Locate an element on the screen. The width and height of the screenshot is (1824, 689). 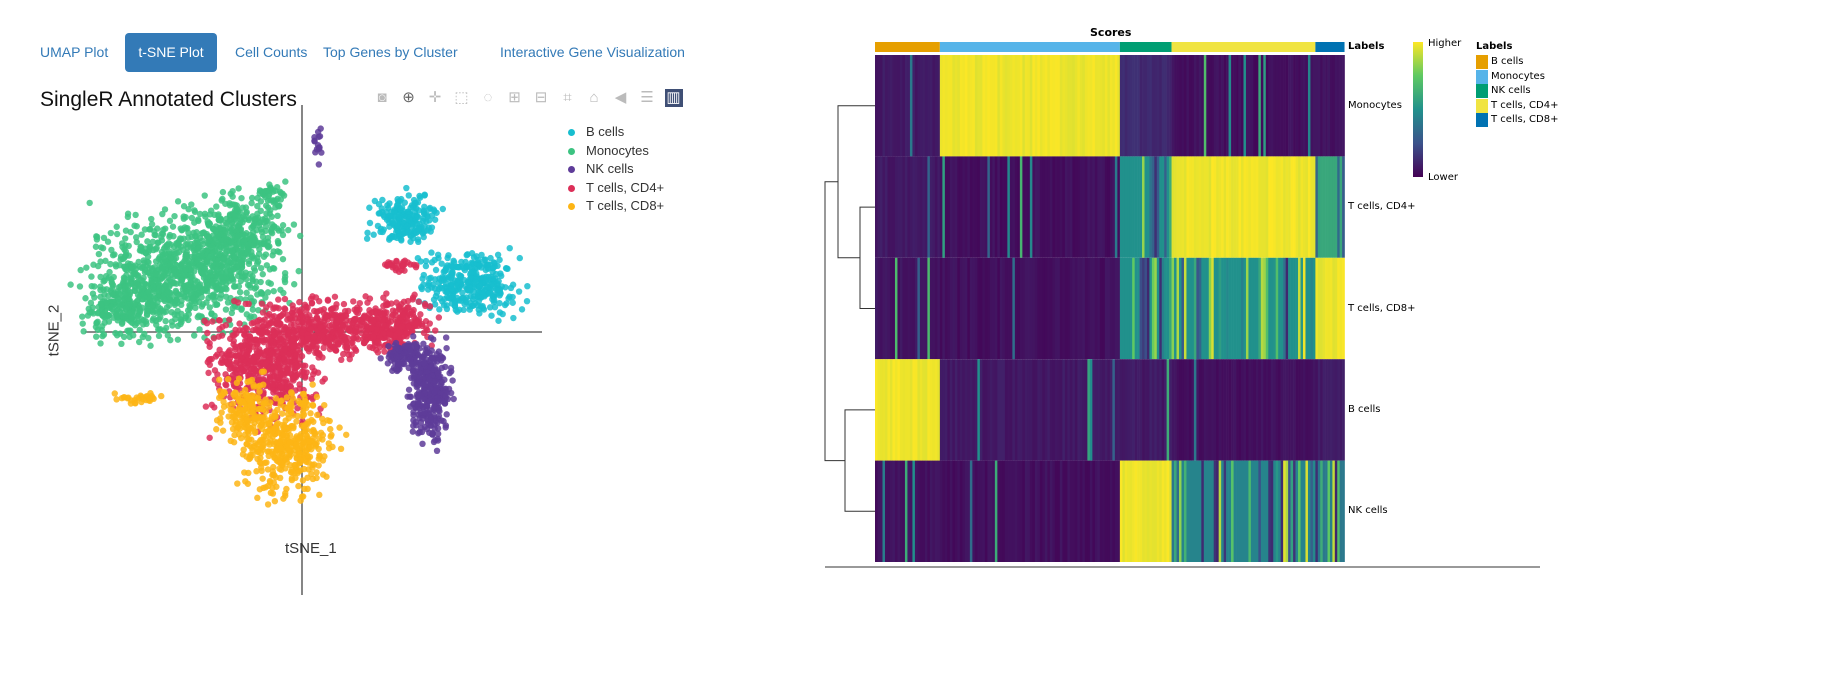
hover-closest-icon: ◀ is located at coordinates (620, 97).